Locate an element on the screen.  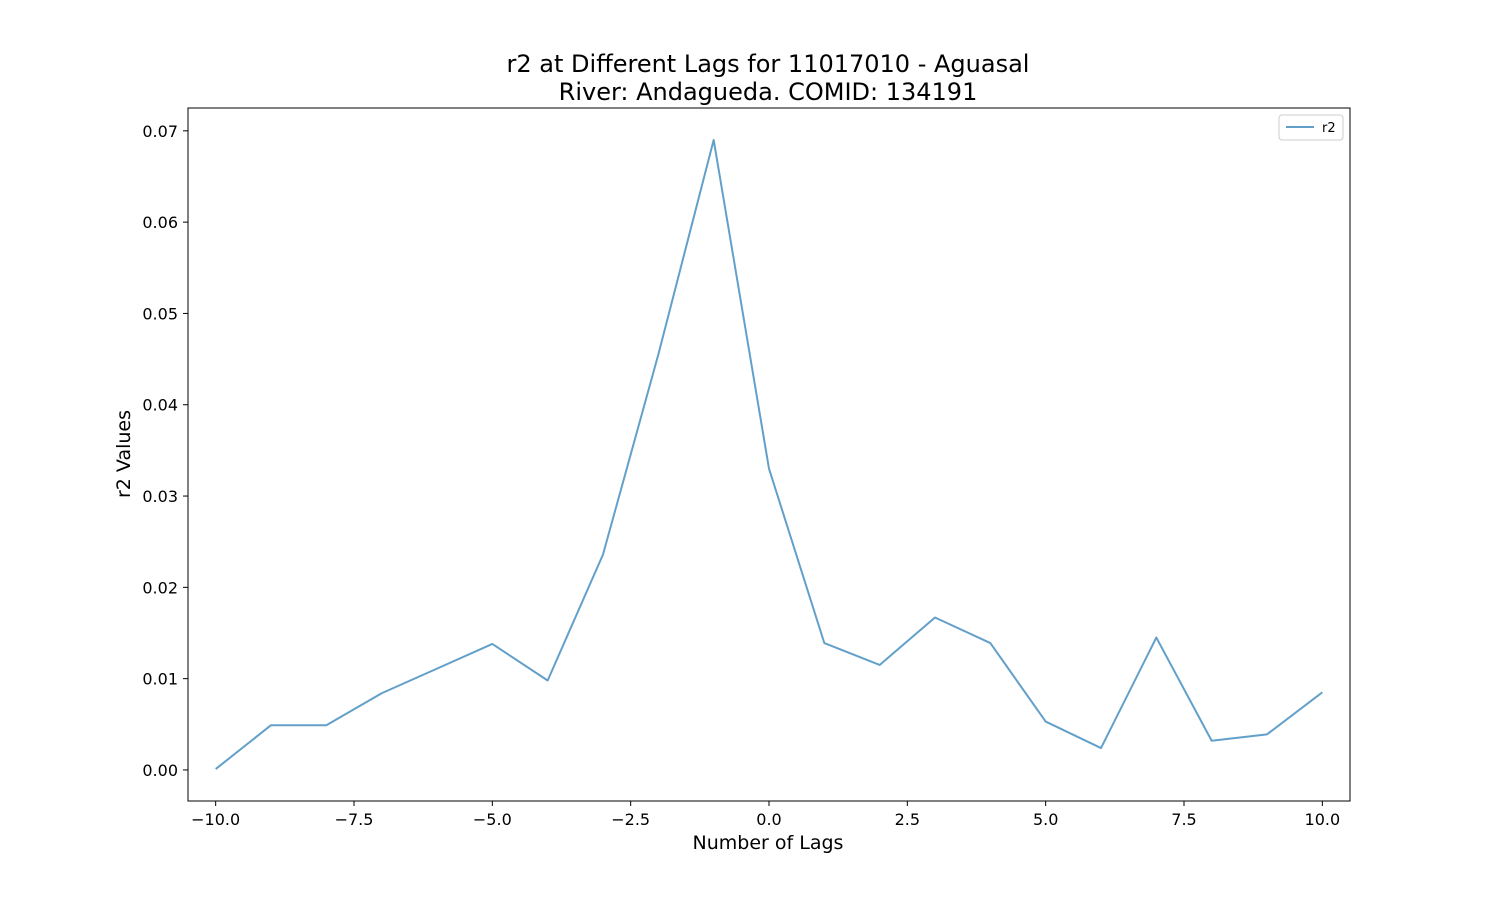
y-tick-label: 0.00 is located at coordinates (160, 770).